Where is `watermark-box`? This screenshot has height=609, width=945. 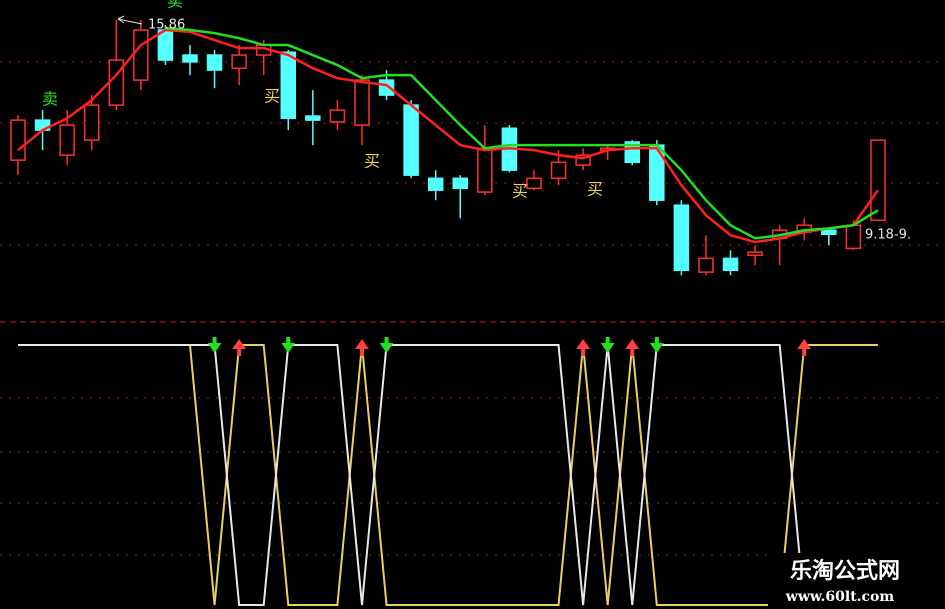
watermark-box is located at coordinates (856, 581).